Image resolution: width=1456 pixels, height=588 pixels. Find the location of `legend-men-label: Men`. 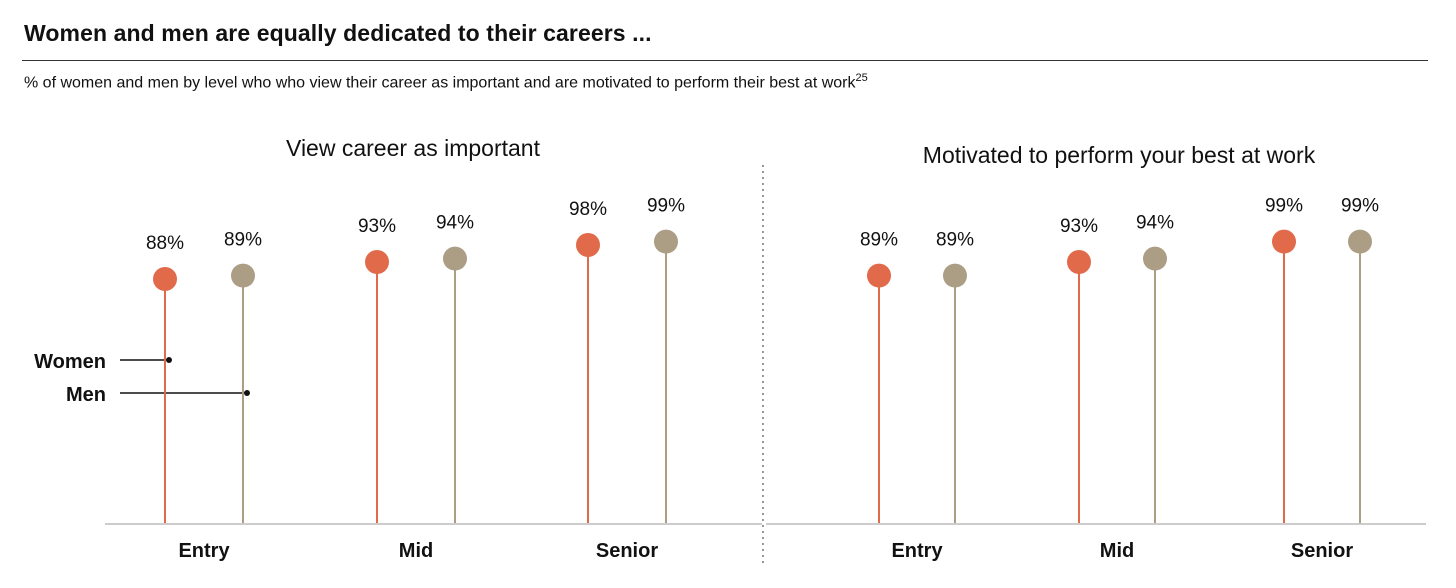

legend-men-label: Men is located at coordinates (86, 395).